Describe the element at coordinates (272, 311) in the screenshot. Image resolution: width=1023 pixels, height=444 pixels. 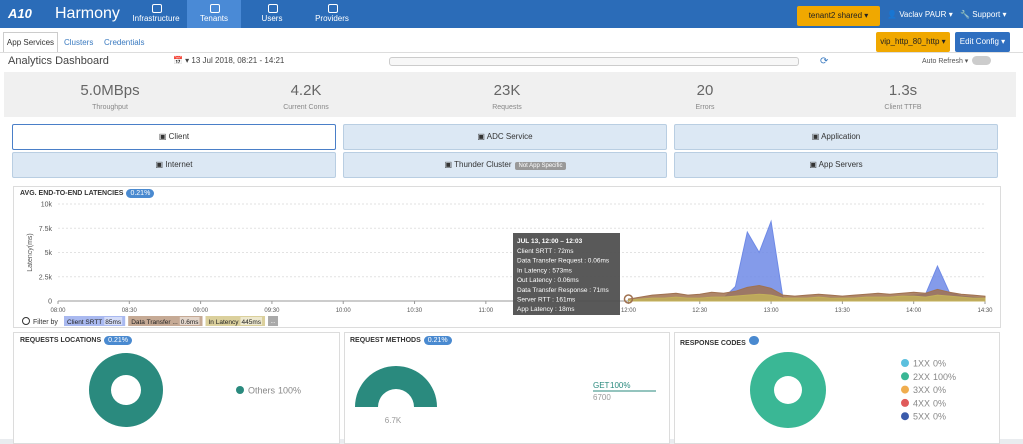
I see `x-tick-label: 09:30` at that location.